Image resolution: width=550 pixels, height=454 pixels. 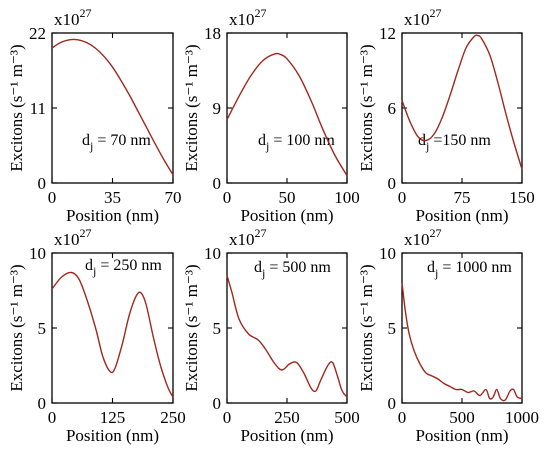 I want to click on annotation-value: = 70 nm, so click(x=124, y=140).